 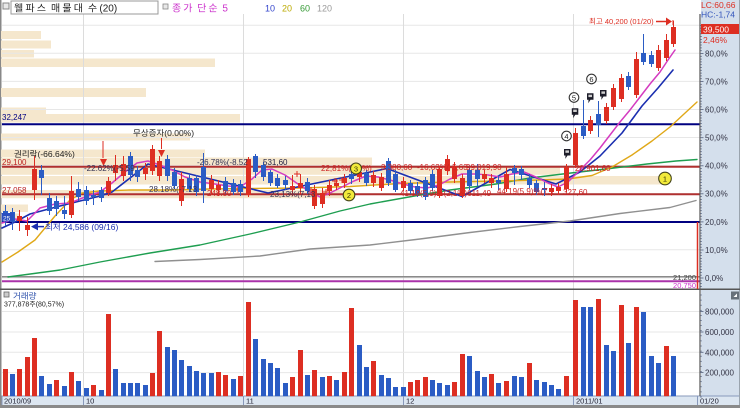 What do you see at coordinates (484, 167) in the screenshot?
I see `svg-text: 99,019,90` at bounding box center [484, 167].